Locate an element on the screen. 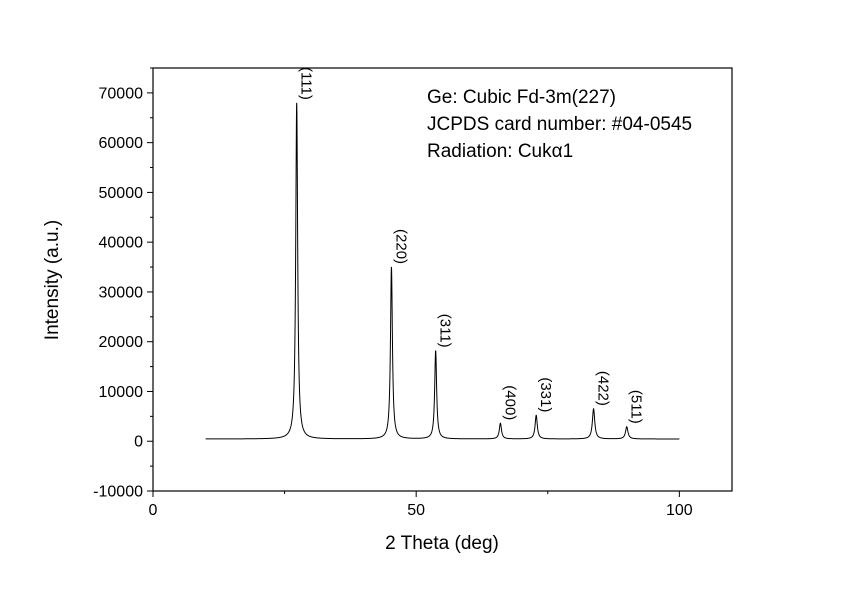  annotation-crystal: Ge: Cubic Fd-3m(227) is located at coordinates (521, 97).